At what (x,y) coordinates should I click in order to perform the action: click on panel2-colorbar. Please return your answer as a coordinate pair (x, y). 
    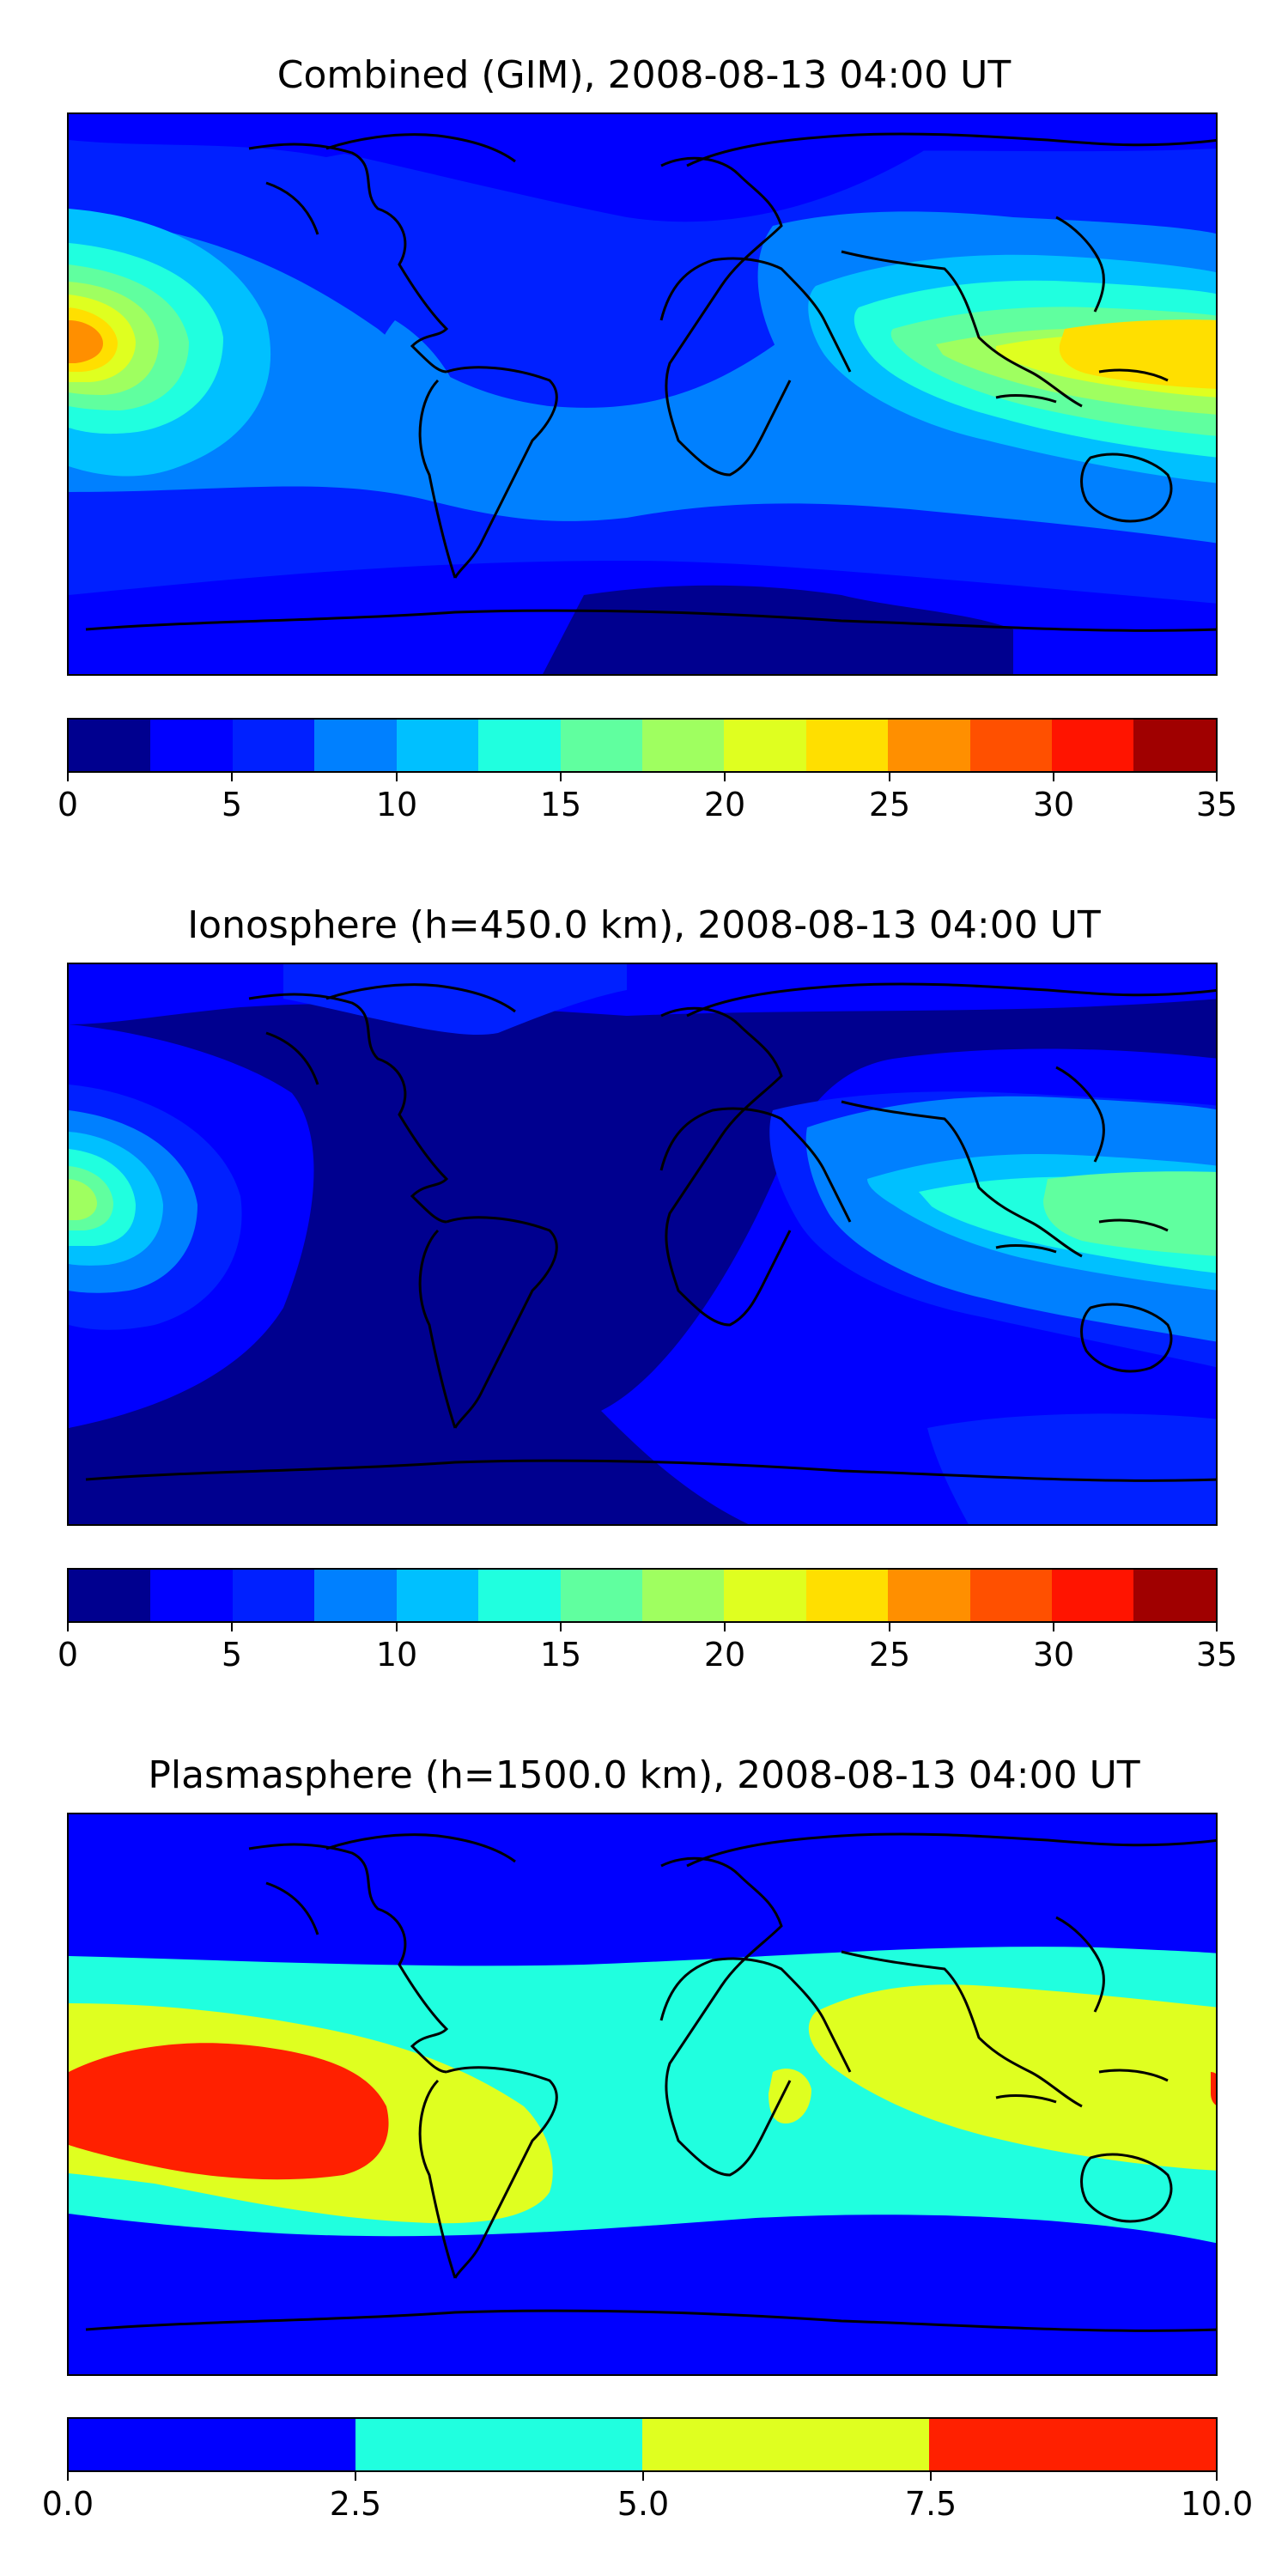
    Looking at the image, I should click on (642, 1595).